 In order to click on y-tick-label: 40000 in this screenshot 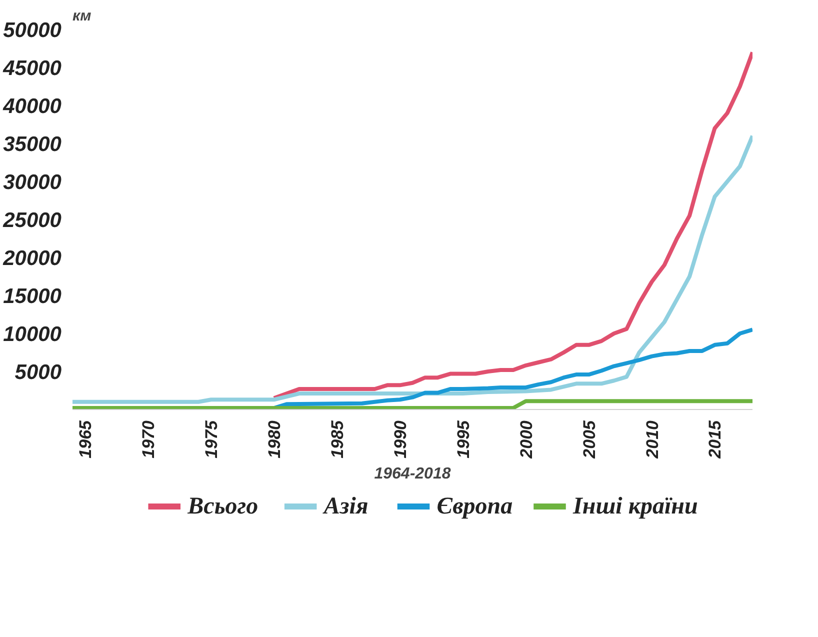, I will do `click(32, 106)`.